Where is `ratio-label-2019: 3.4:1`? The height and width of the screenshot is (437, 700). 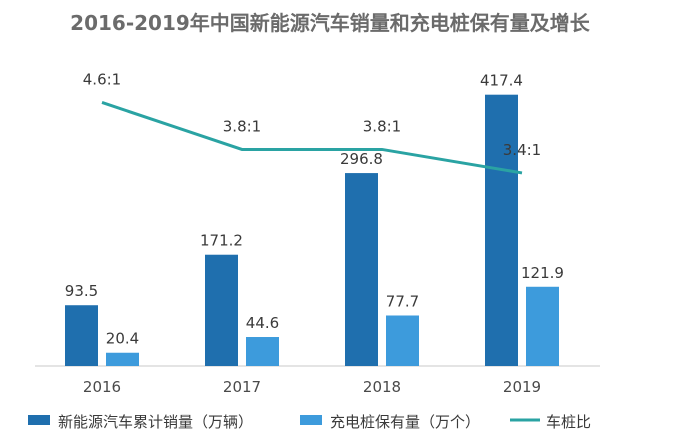
ratio-label-2019: 3.4:1 is located at coordinates (522, 150).